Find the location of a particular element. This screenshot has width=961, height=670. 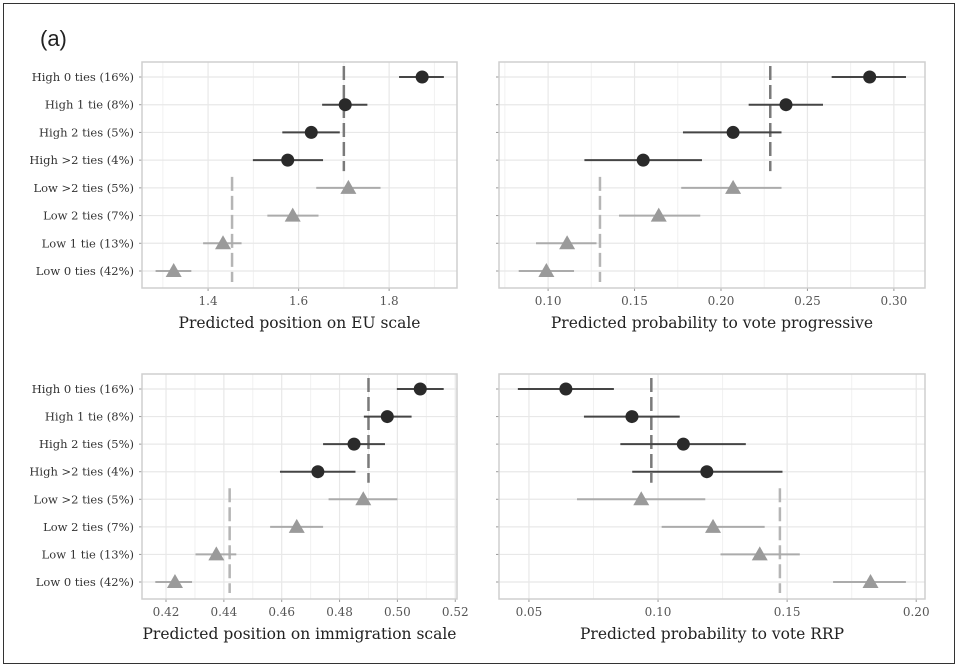

x-tick-label: 0.42 is located at coordinates (166, 612).